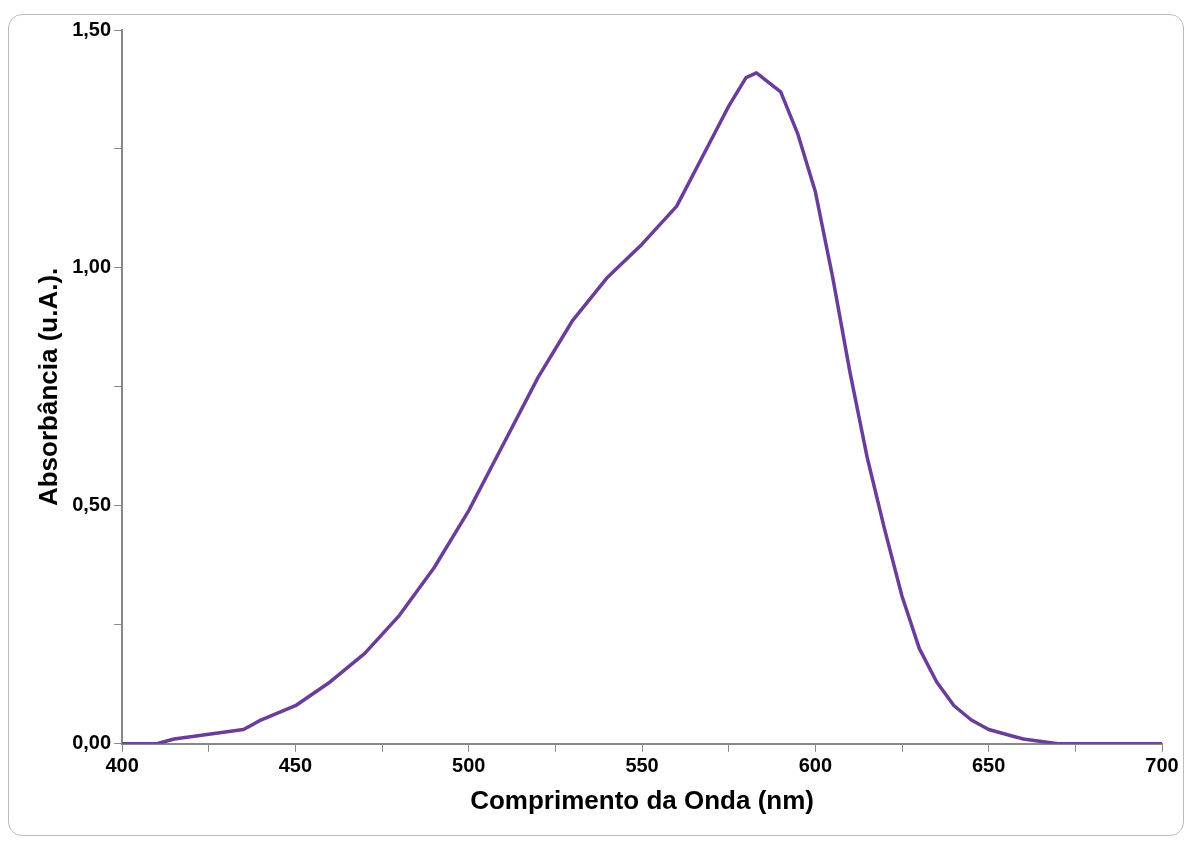 The width and height of the screenshot is (1192, 841). I want to click on x-tick-label: 450, so click(295, 765).